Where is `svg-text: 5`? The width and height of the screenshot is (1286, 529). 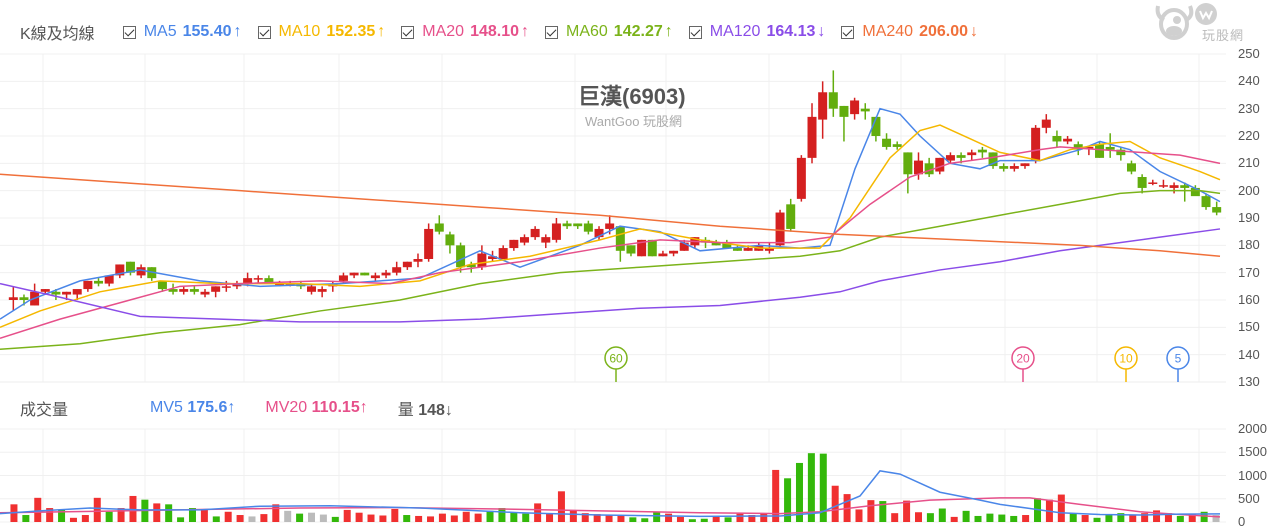
svg-text: 5 is located at coordinates (1178, 359).